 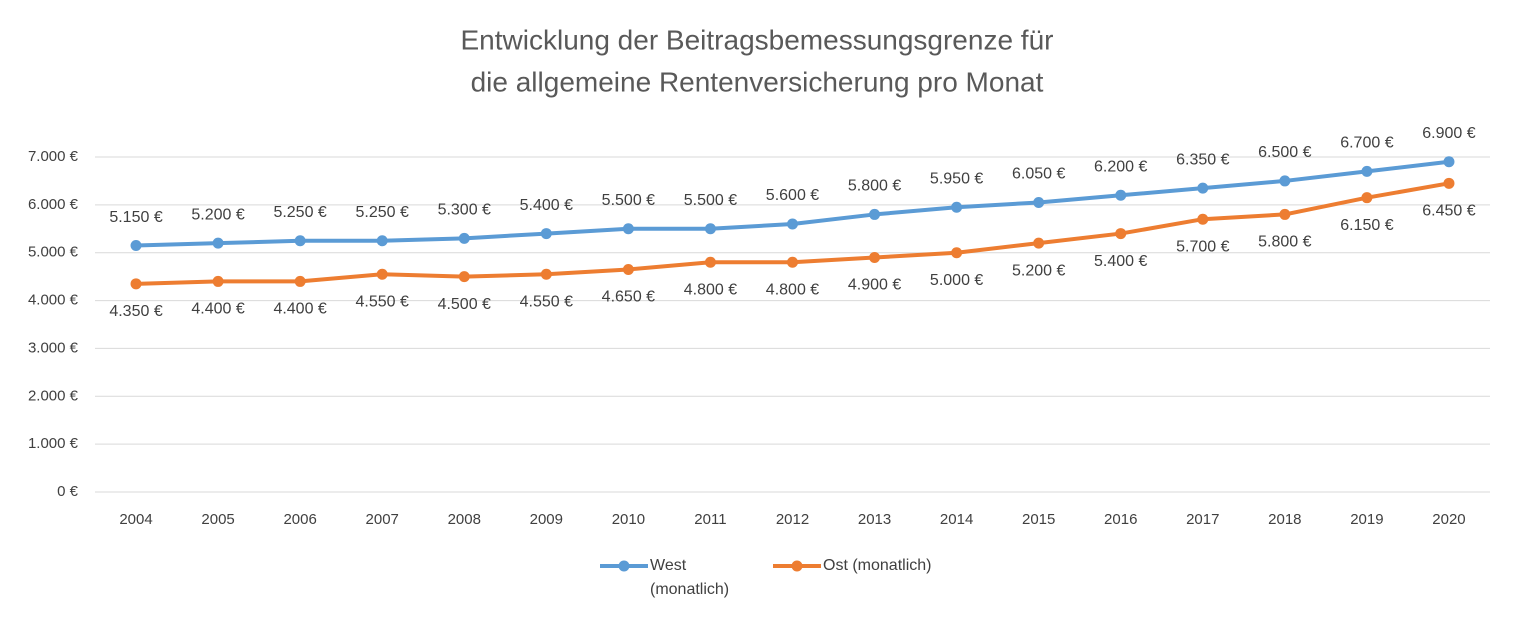 I want to click on x-tick-label: 2004, so click(x=135, y=519).